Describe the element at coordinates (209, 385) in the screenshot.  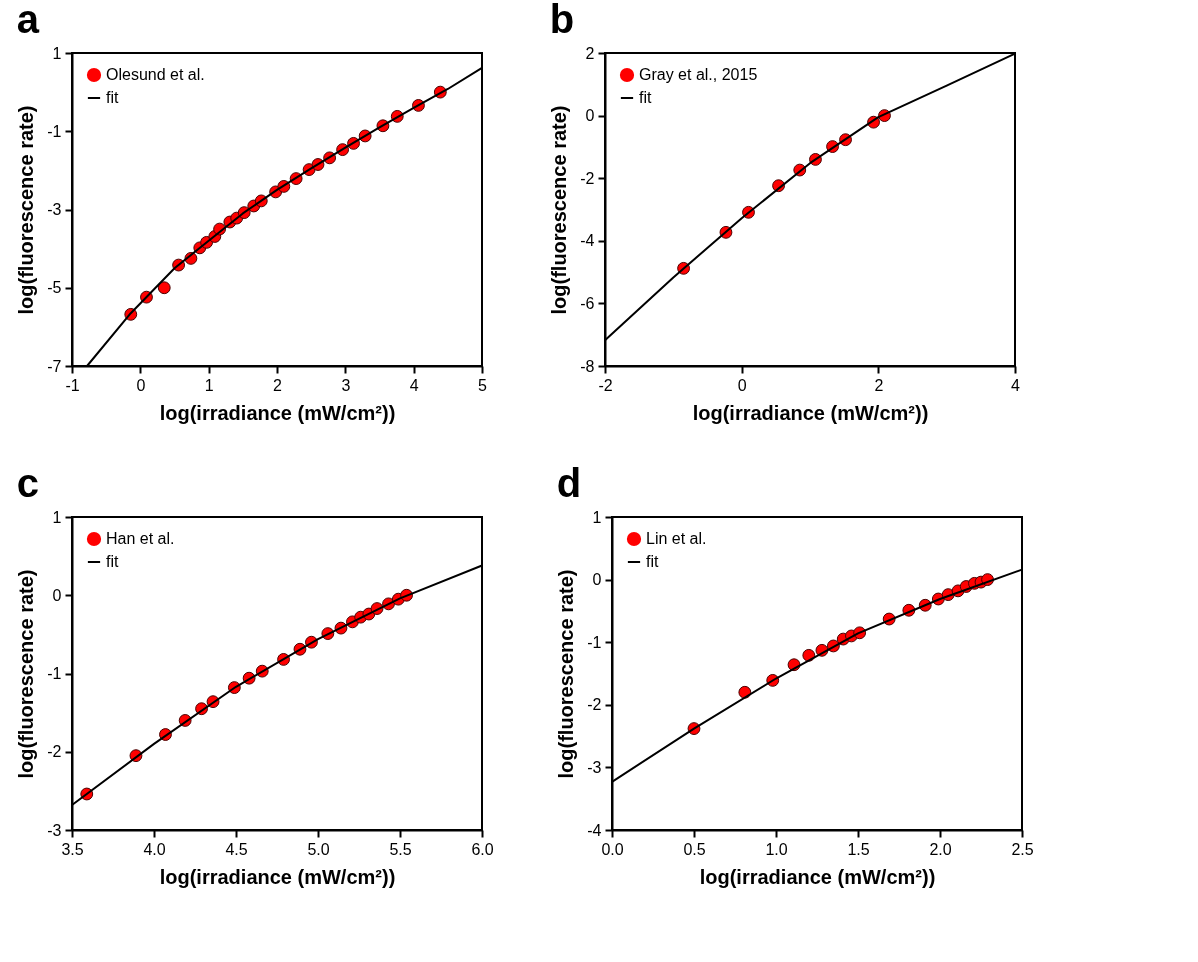
I see `x-tick-label: 1` at that location.